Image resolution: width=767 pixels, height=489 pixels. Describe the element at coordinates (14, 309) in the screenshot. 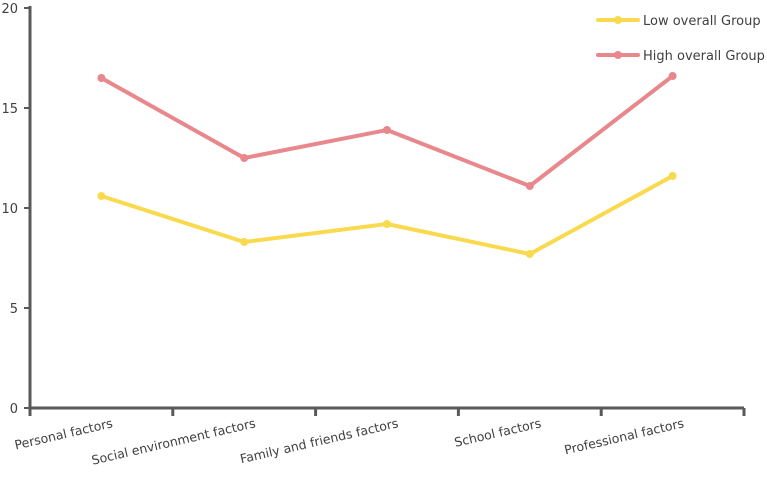

I see `y-tick-label: 5` at that location.